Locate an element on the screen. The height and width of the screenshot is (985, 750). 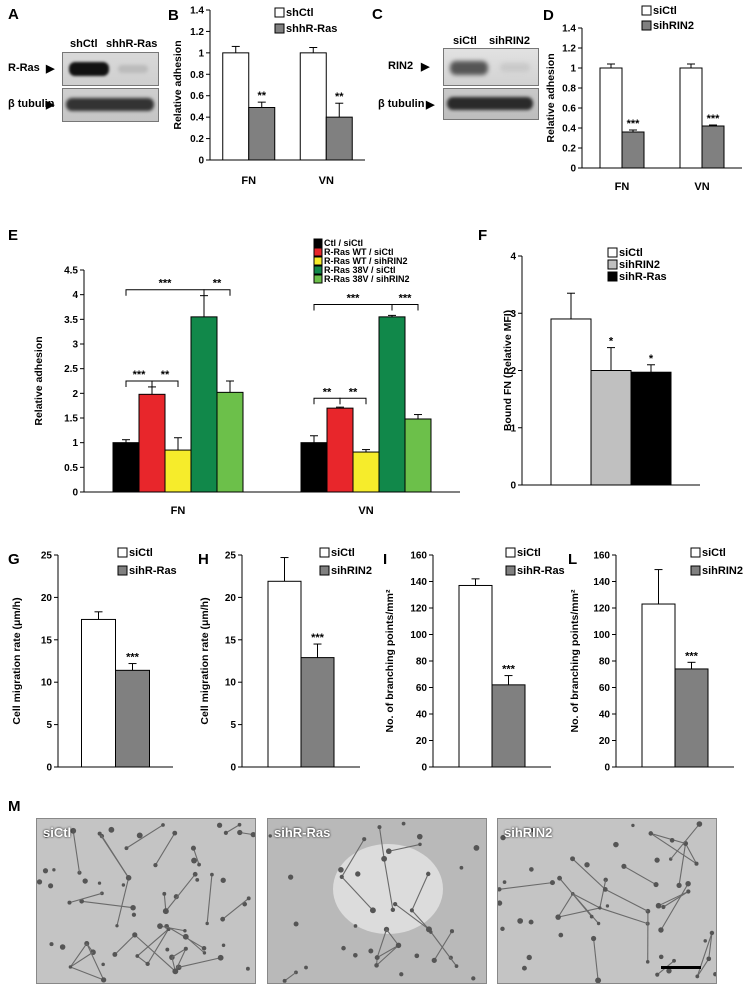
panel-label-f: F is located at coordinates (482, 235).